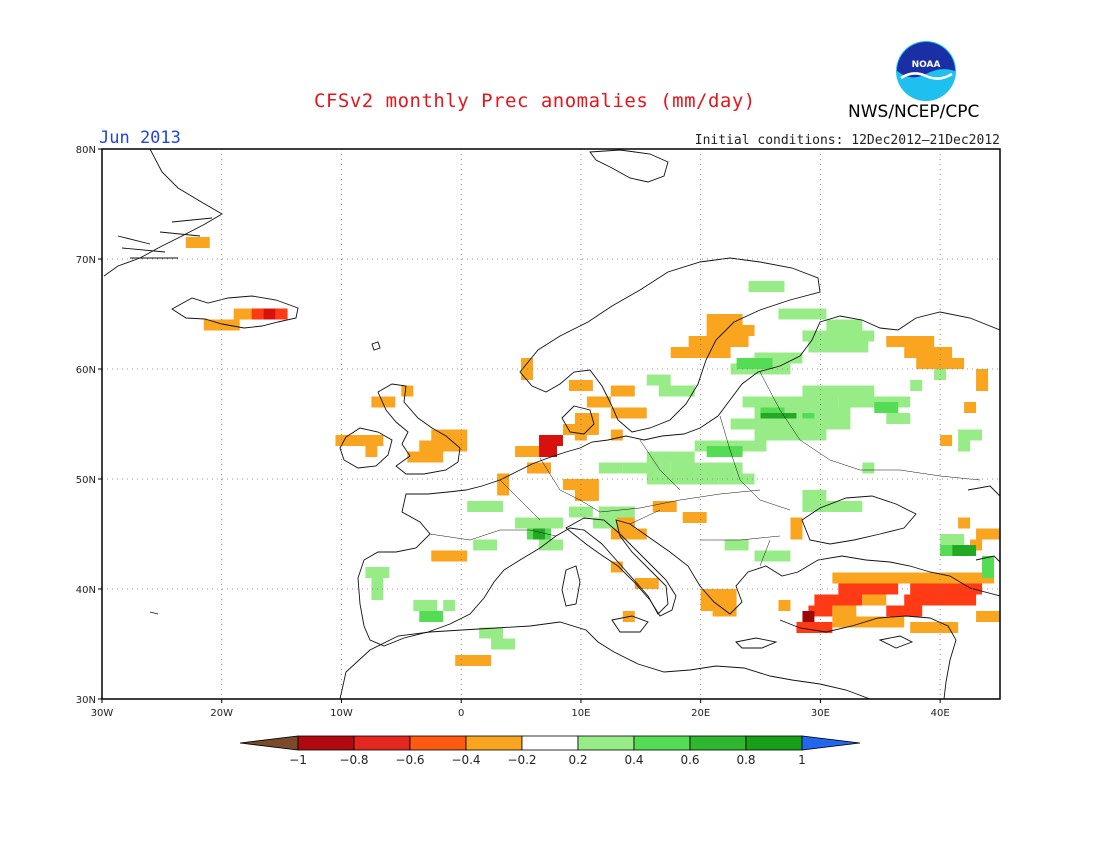 This screenshot has height=850, width=1100. What do you see at coordinates (983, 524) in the screenshot?
I see `coast-caspian` at bounding box center [983, 524].